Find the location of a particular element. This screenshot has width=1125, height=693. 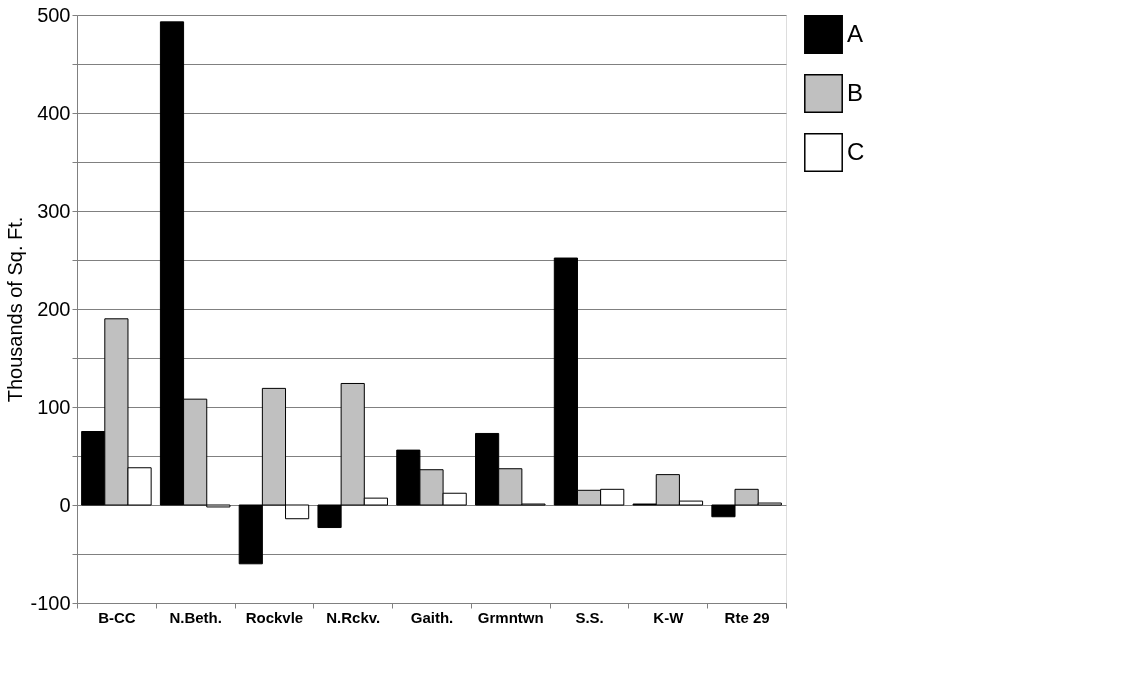

y-tick-label: 0 is located at coordinates (65, 504).